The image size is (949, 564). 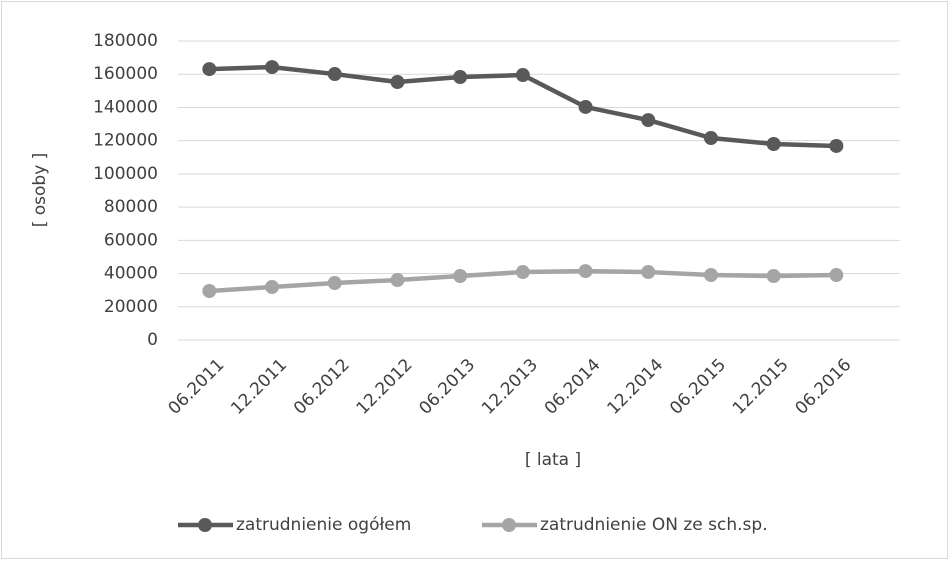 I want to click on y-tick-label: 20000, so click(x=131, y=307).